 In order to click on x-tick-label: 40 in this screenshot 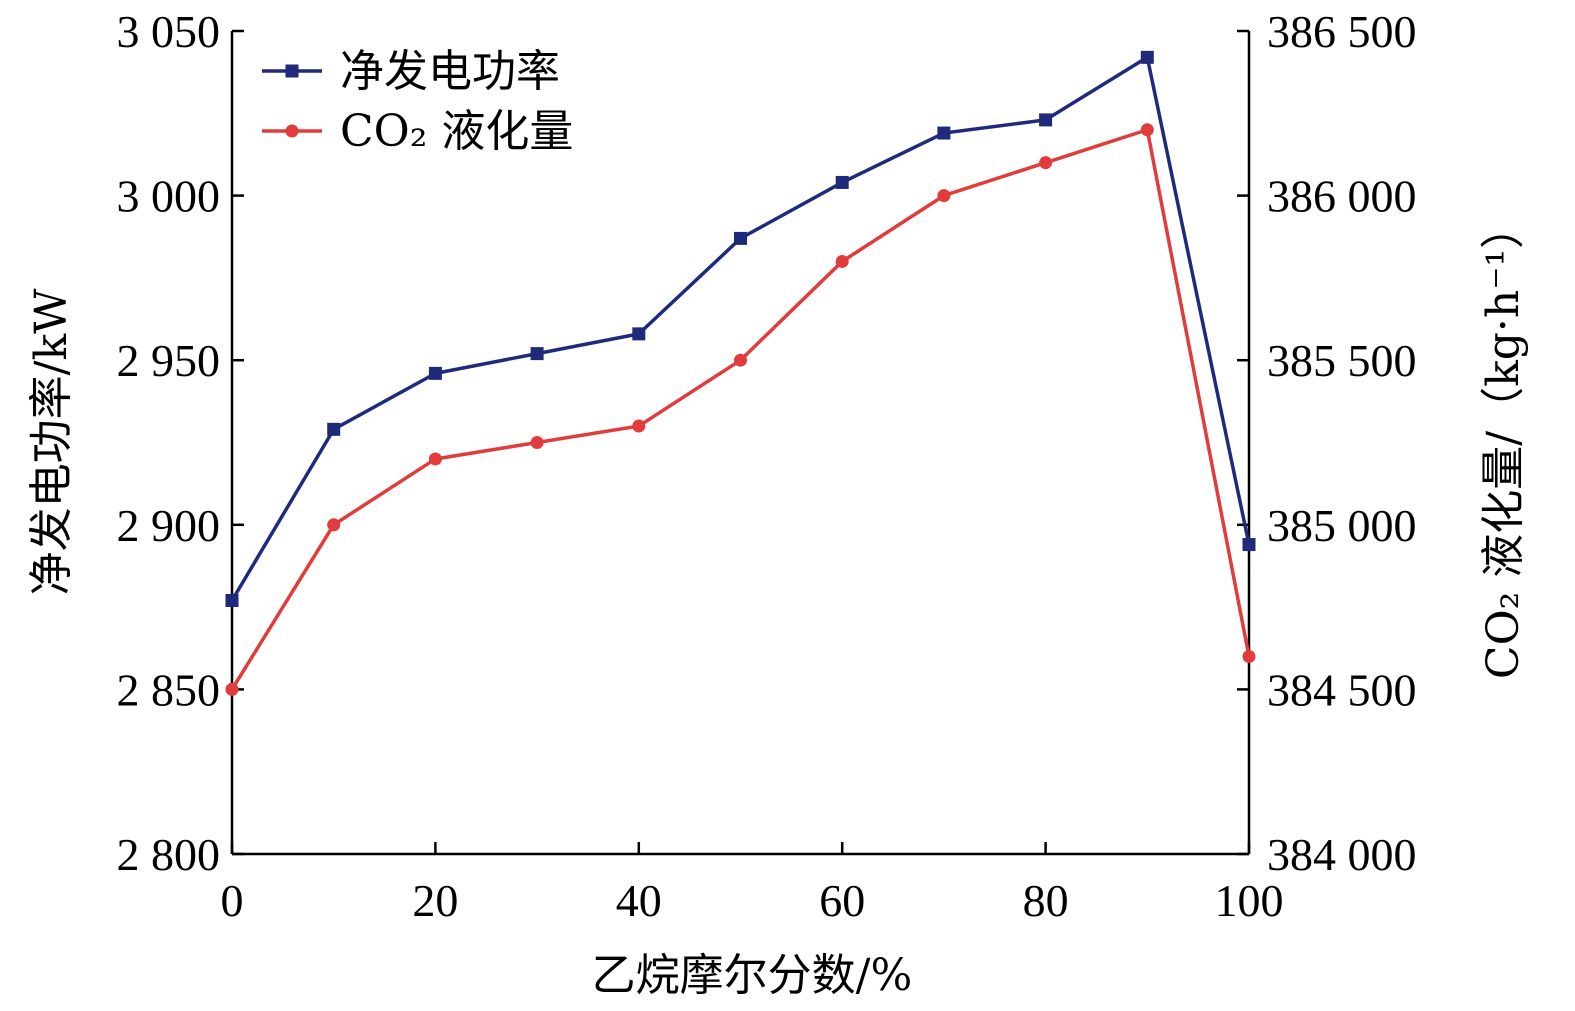, I will do `click(639, 900)`.